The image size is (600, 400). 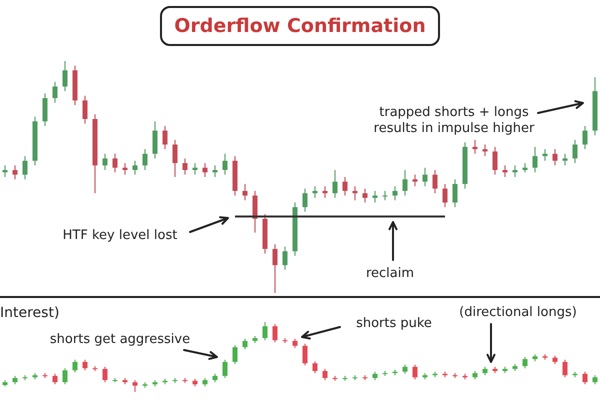 I want to click on annotation: shorts puke, so click(x=394, y=324).